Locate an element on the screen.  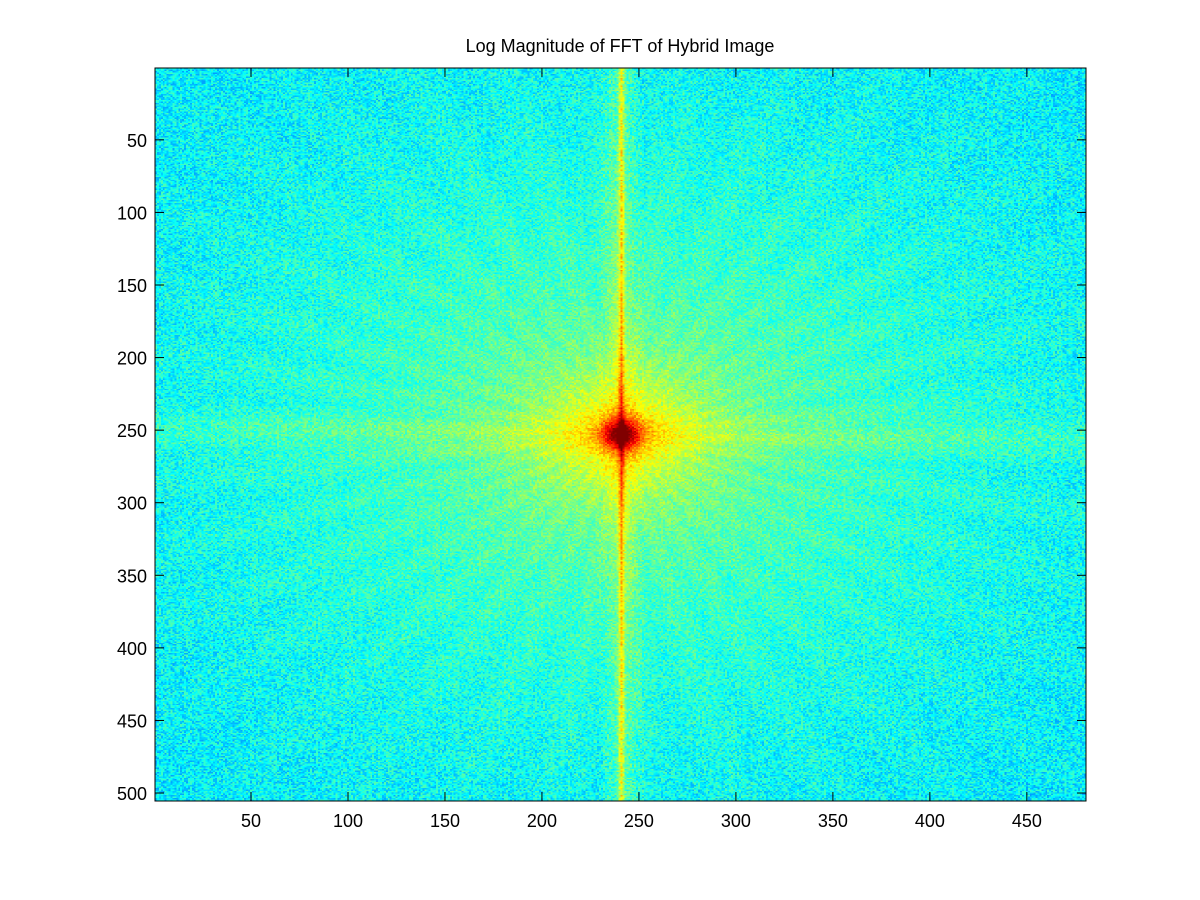
x-tick-label: 300 is located at coordinates (736, 821).